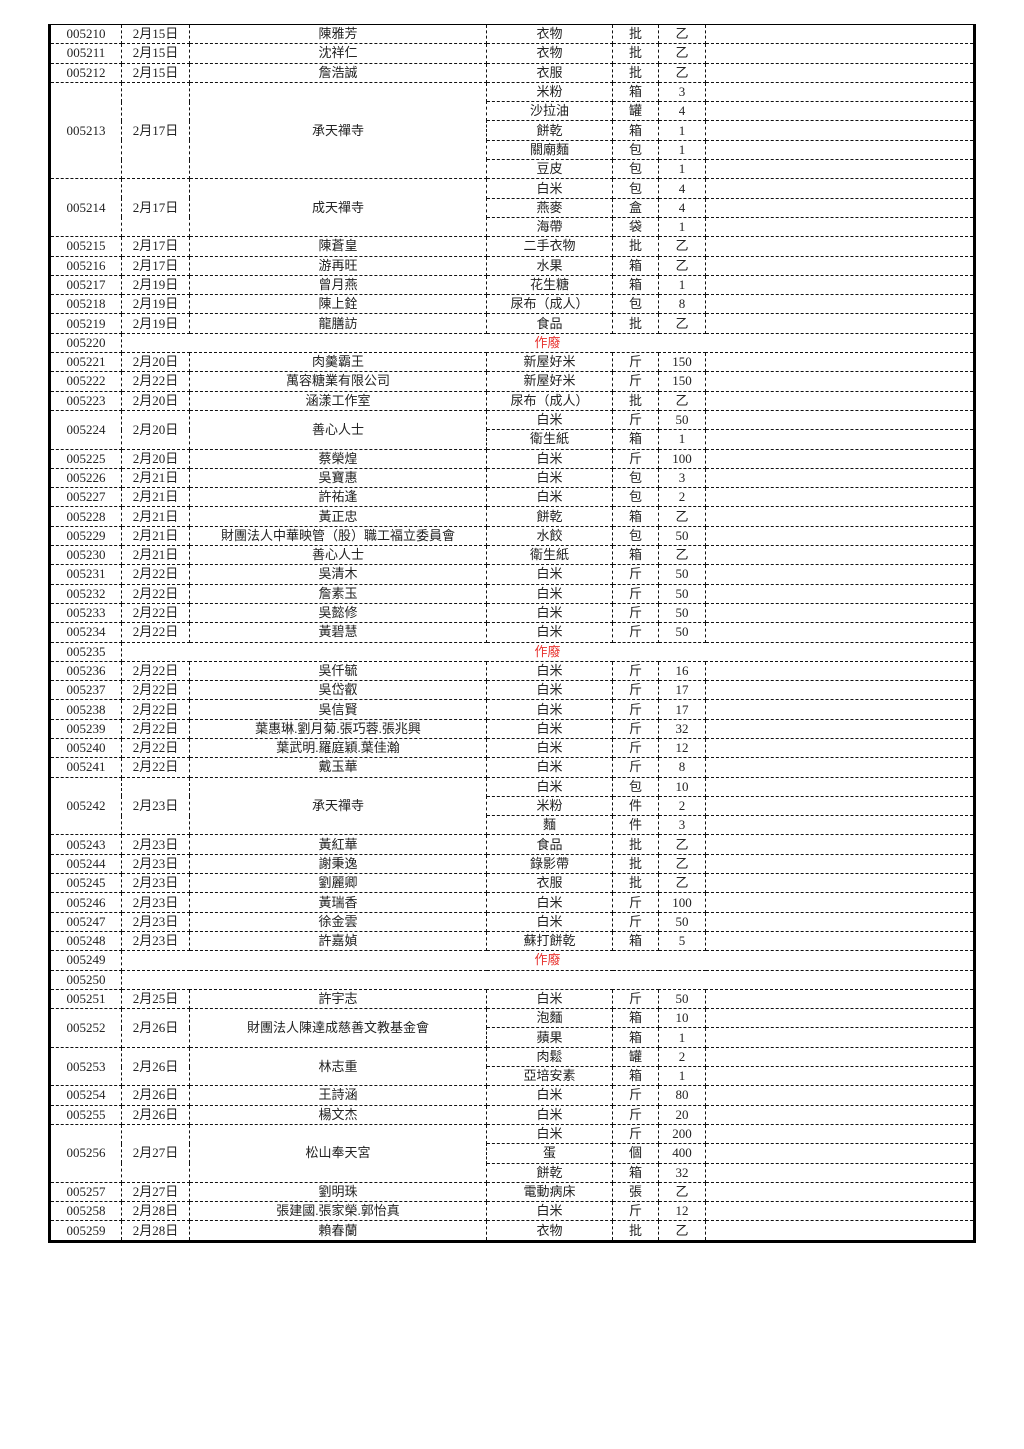  Describe the element at coordinates (549, 246) in the screenshot. I see `item-name: 二手衣物` at that location.